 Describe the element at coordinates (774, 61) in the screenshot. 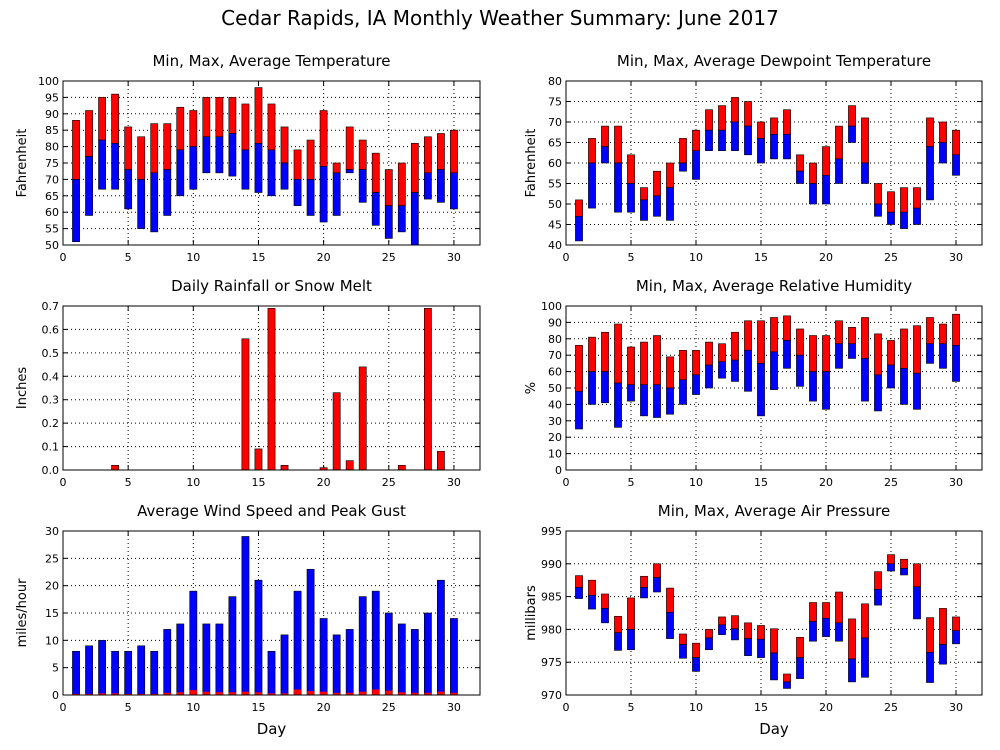

I see `chart-title: Min, Max, Average Dewpoint Temperature` at that location.